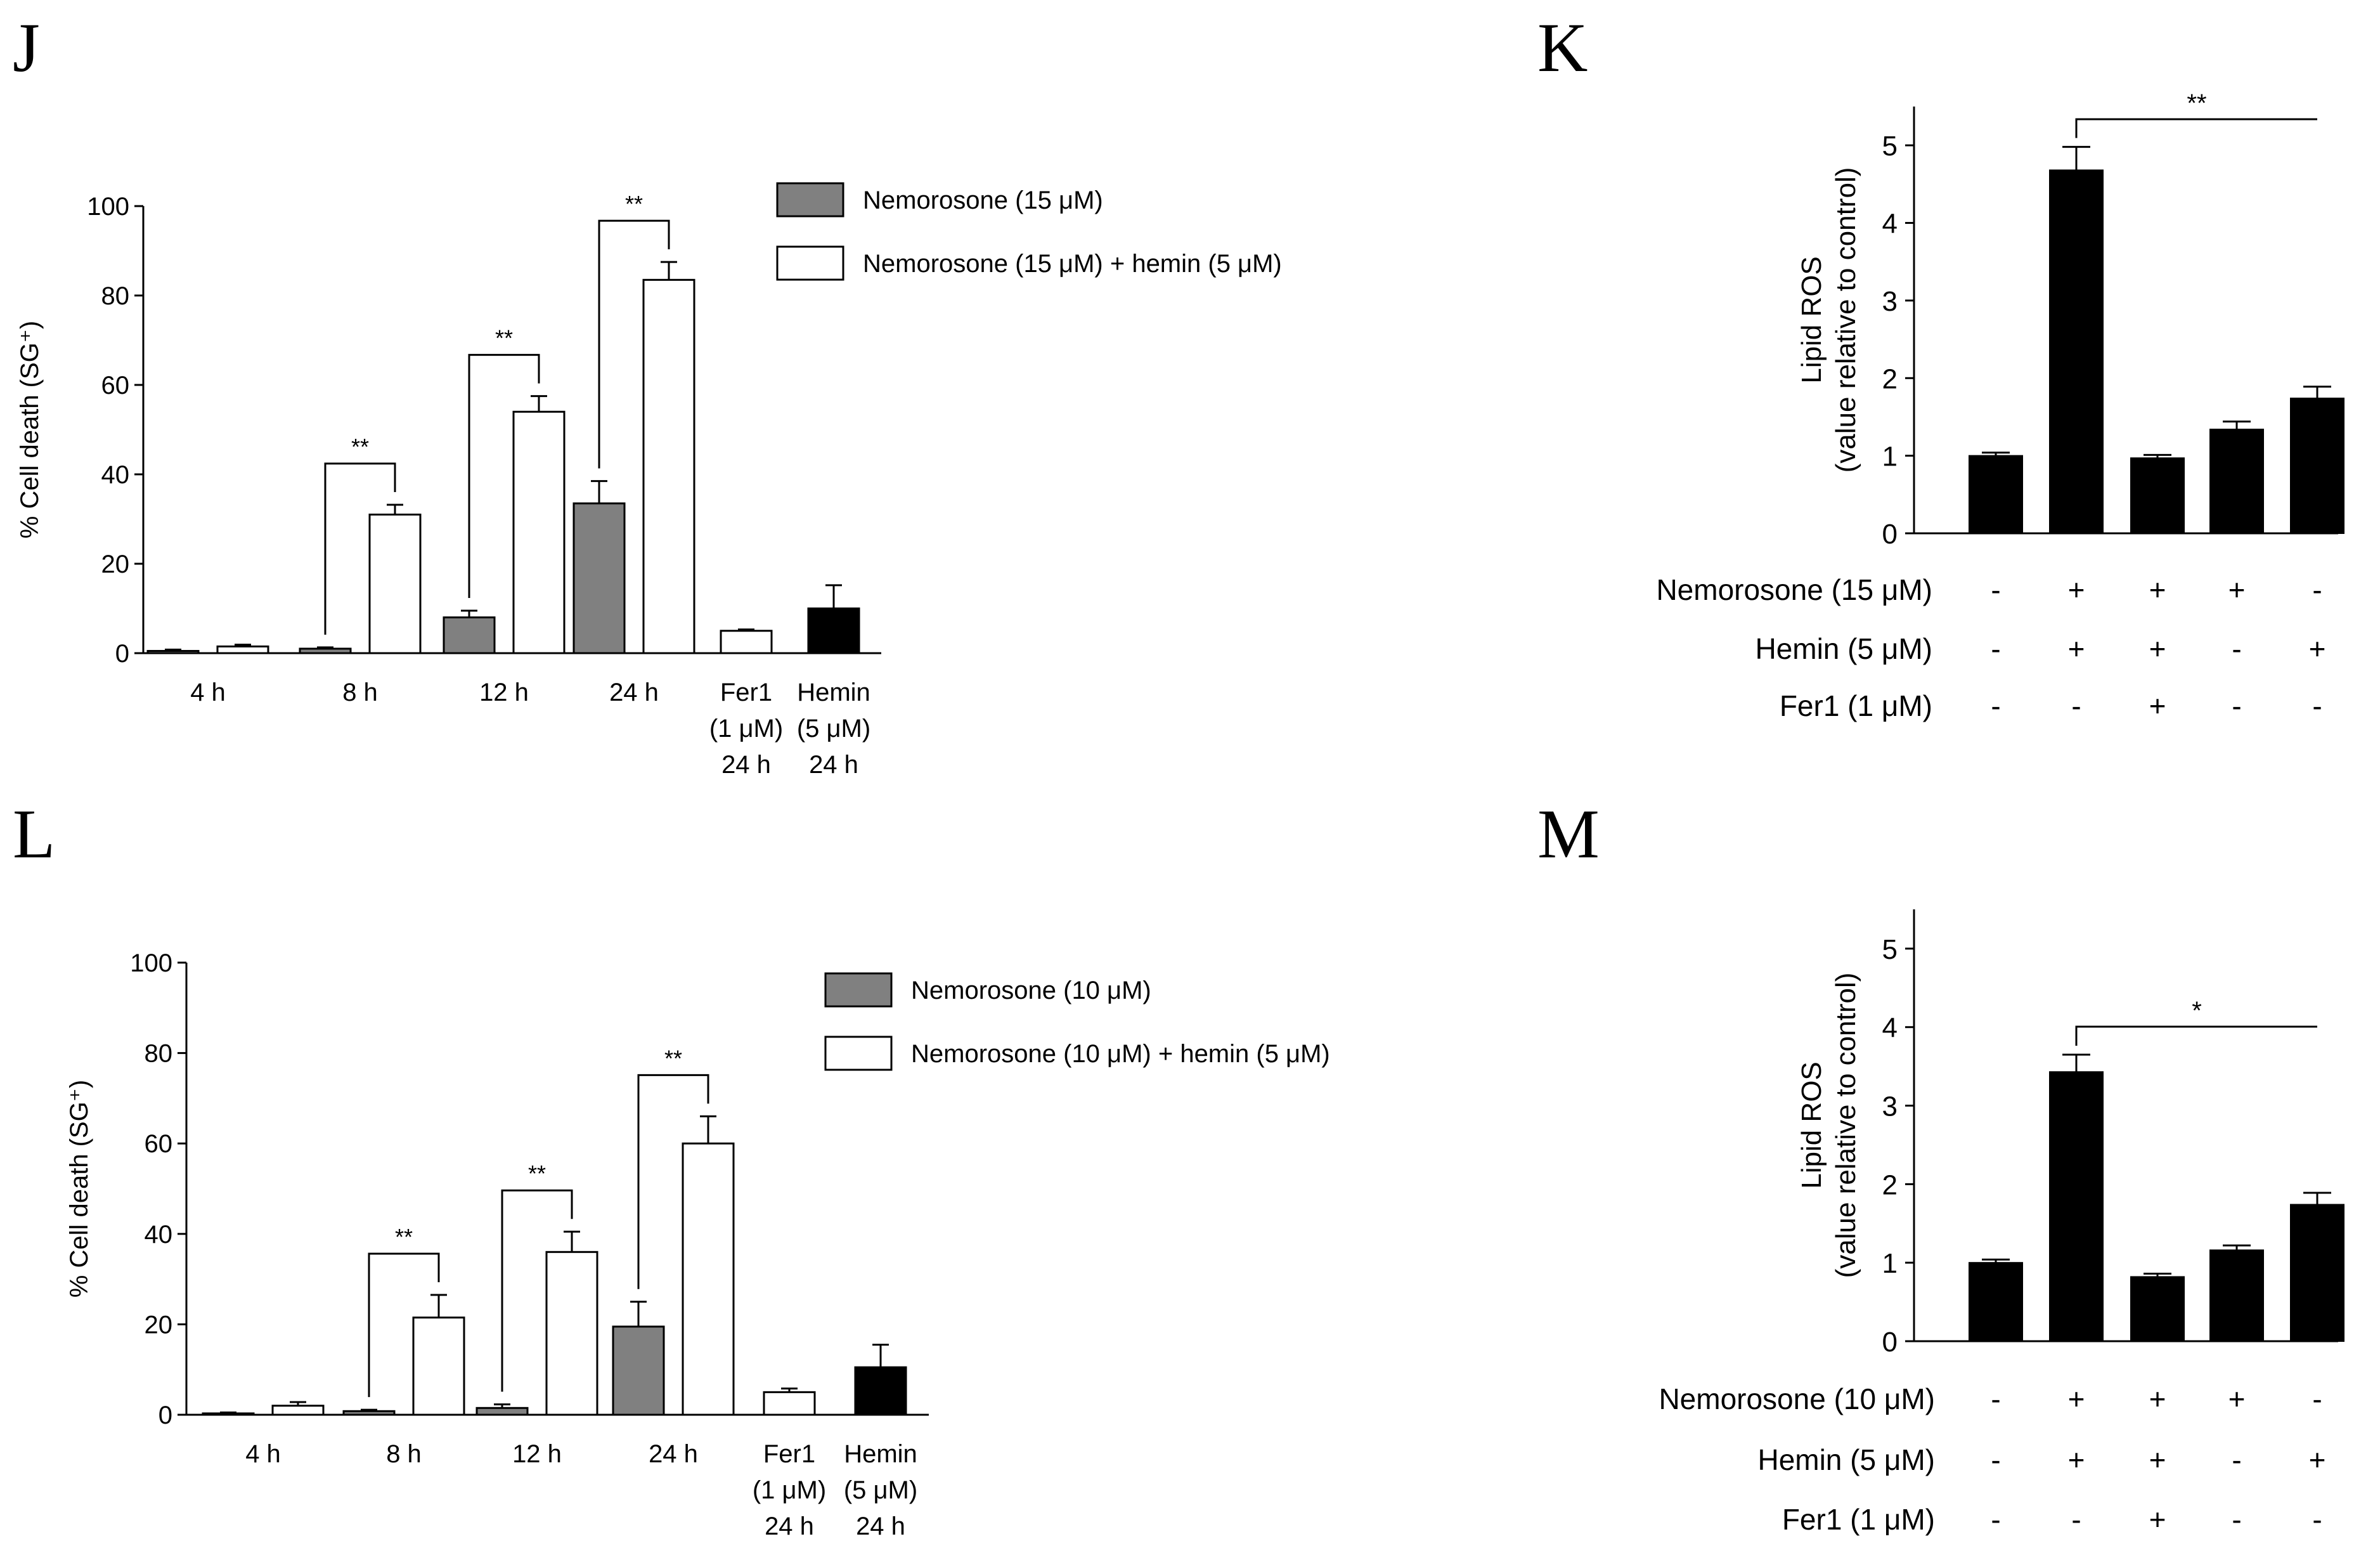 The height and width of the screenshot is (1553, 2380). What do you see at coordinates (789, 1490) in the screenshot?
I see `x-tick-label: (1 μM)` at bounding box center [789, 1490].